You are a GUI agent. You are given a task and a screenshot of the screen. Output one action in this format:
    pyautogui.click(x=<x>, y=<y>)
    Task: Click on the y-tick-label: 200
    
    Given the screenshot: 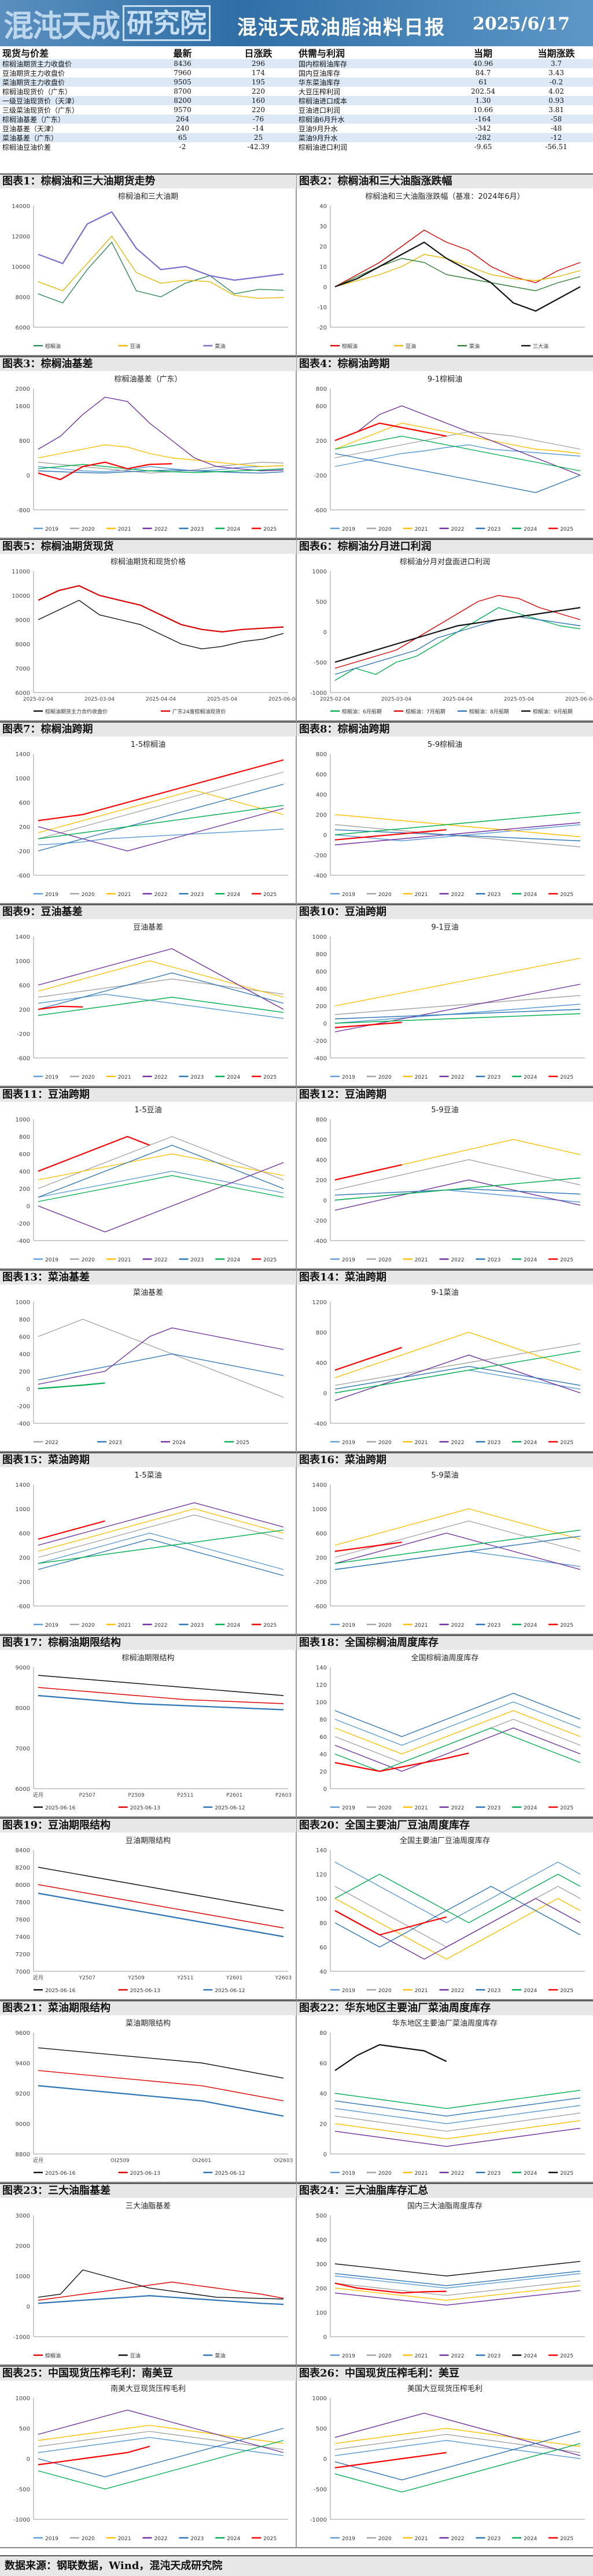 What is the action you would take?
    pyautogui.click(x=24, y=1558)
    